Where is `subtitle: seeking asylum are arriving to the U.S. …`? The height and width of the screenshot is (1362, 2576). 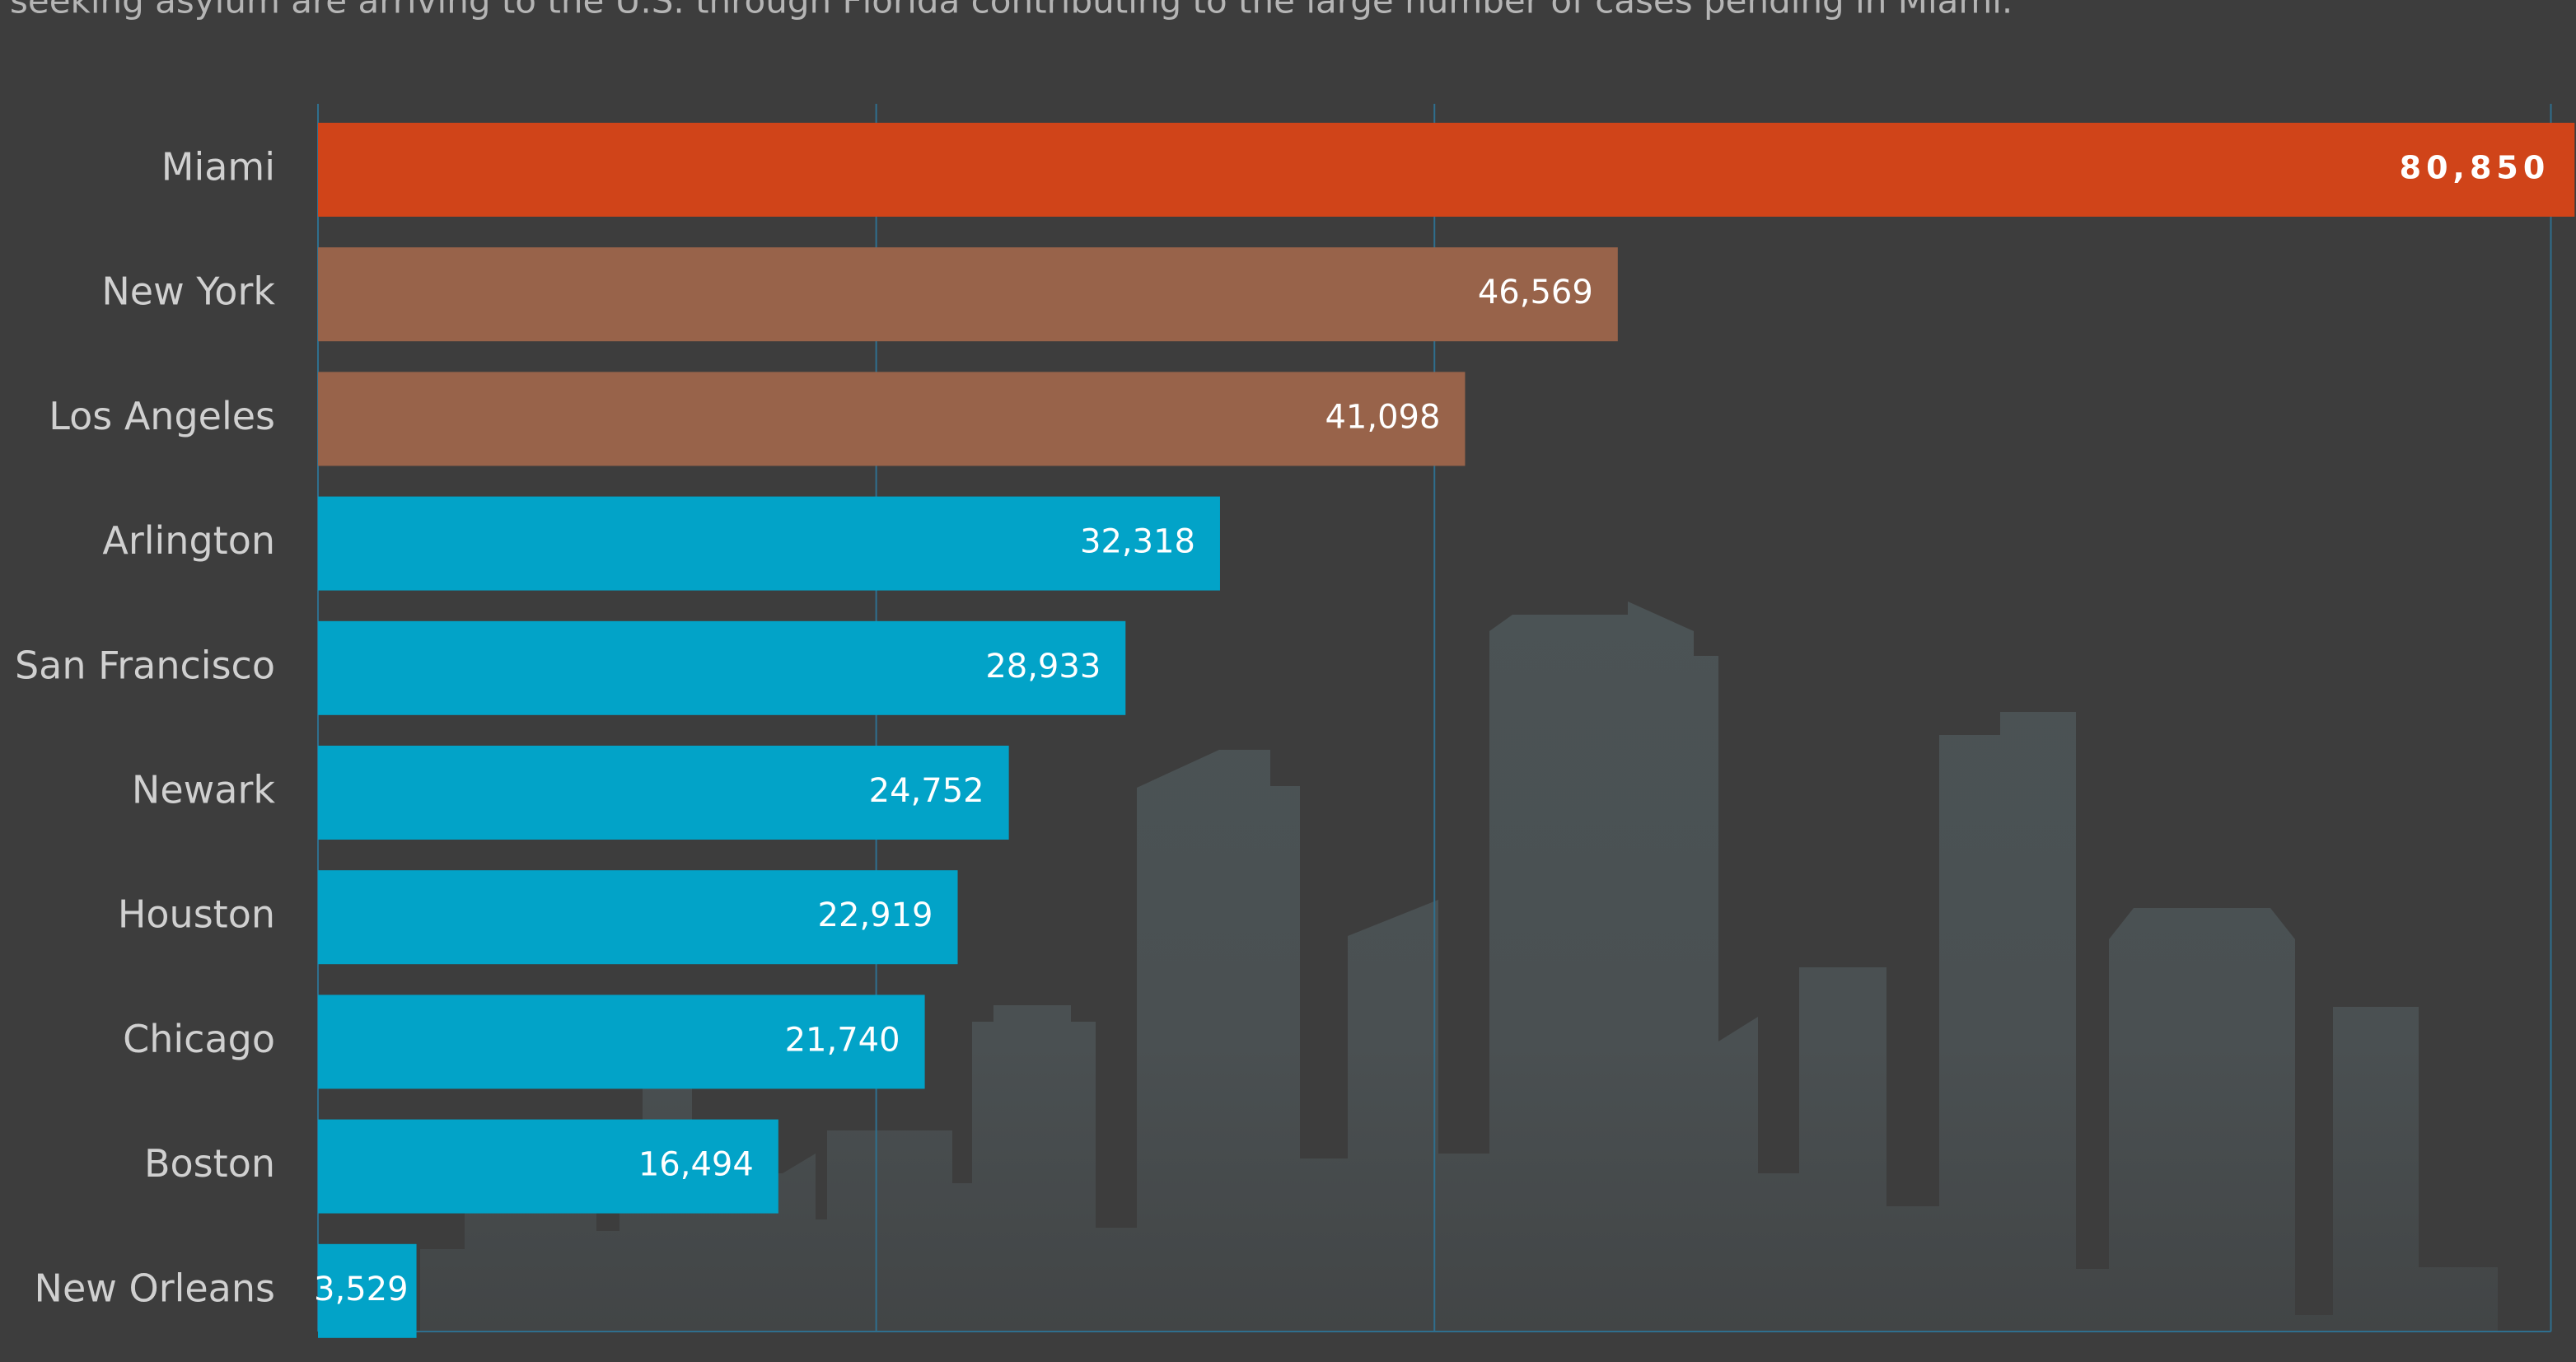 subtitle: seeking asylum are arriving to the U.S. … is located at coordinates (1011, 10).